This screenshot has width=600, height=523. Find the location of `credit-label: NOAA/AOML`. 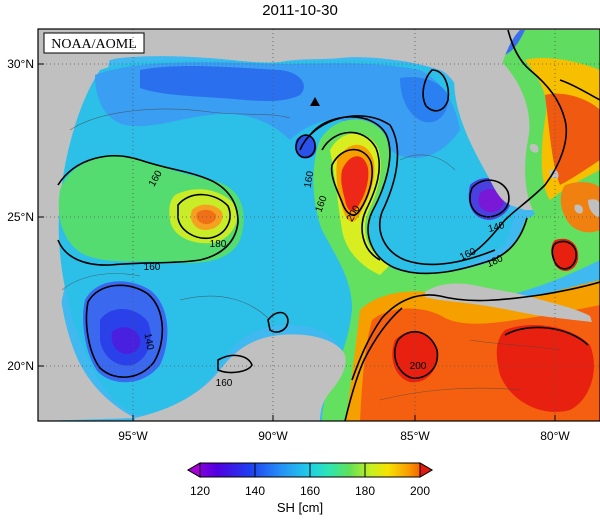

credit-label: NOAA/AOML is located at coordinates (94, 44).